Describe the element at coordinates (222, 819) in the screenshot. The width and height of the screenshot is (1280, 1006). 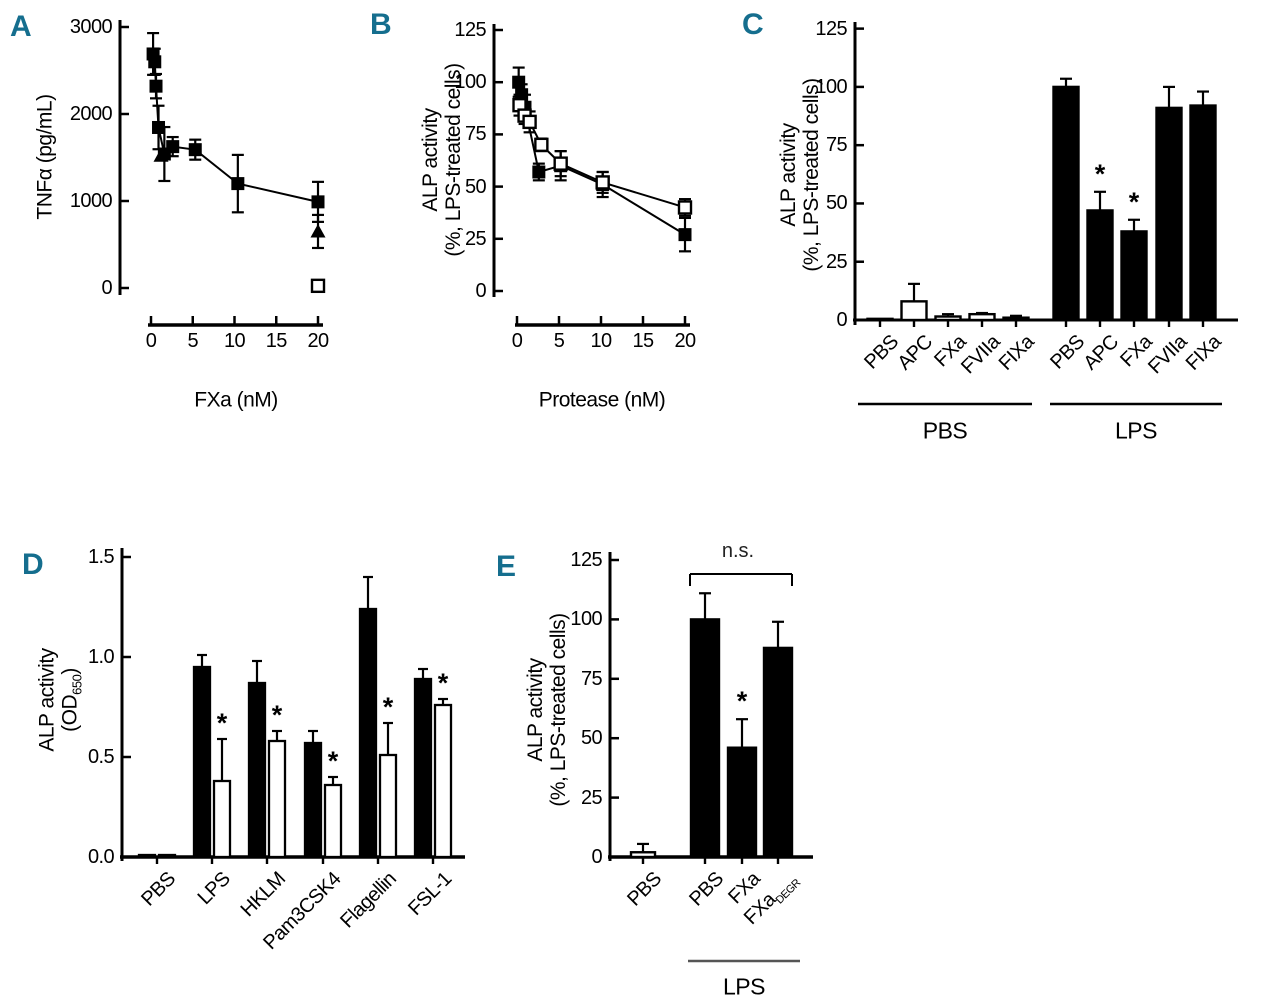
I see `d-bar-lps-white` at that location.